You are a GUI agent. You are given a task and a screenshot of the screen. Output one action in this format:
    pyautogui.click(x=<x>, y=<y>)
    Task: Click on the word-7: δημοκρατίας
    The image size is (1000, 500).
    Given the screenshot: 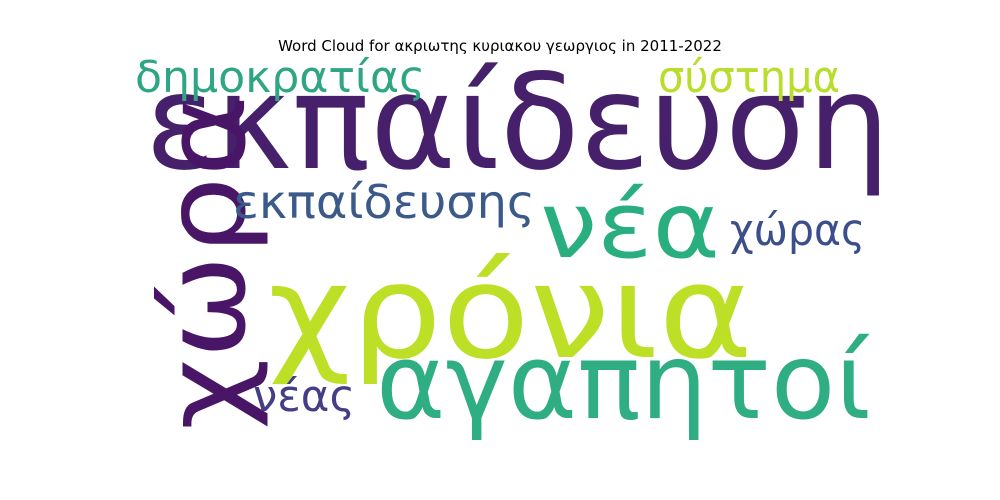 What is the action you would take?
    pyautogui.click(x=280, y=77)
    